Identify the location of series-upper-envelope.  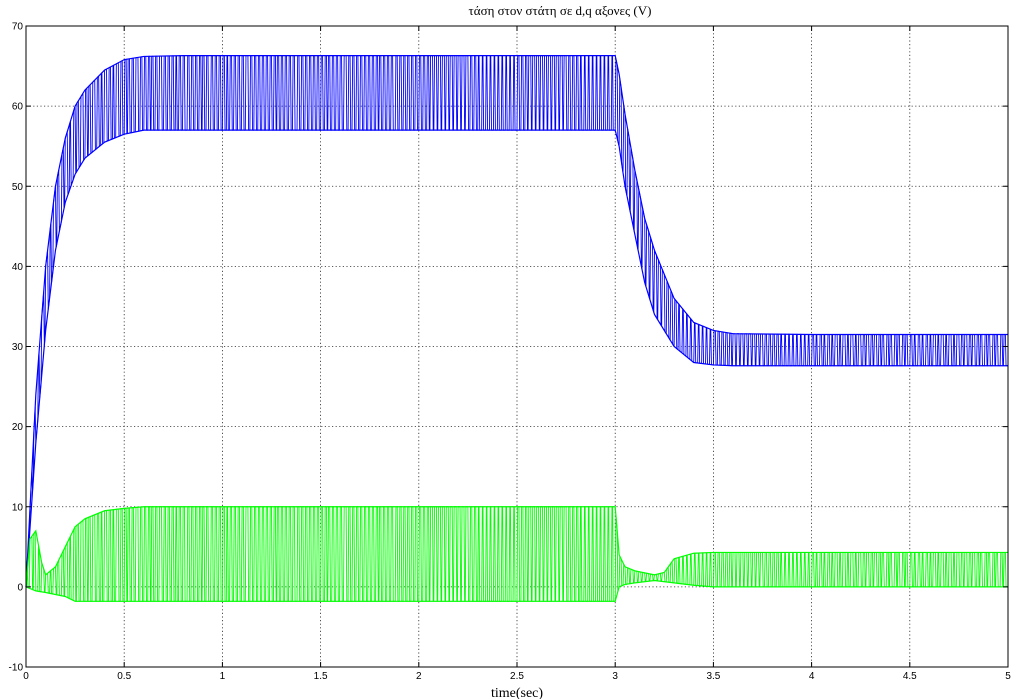
(516, 546).